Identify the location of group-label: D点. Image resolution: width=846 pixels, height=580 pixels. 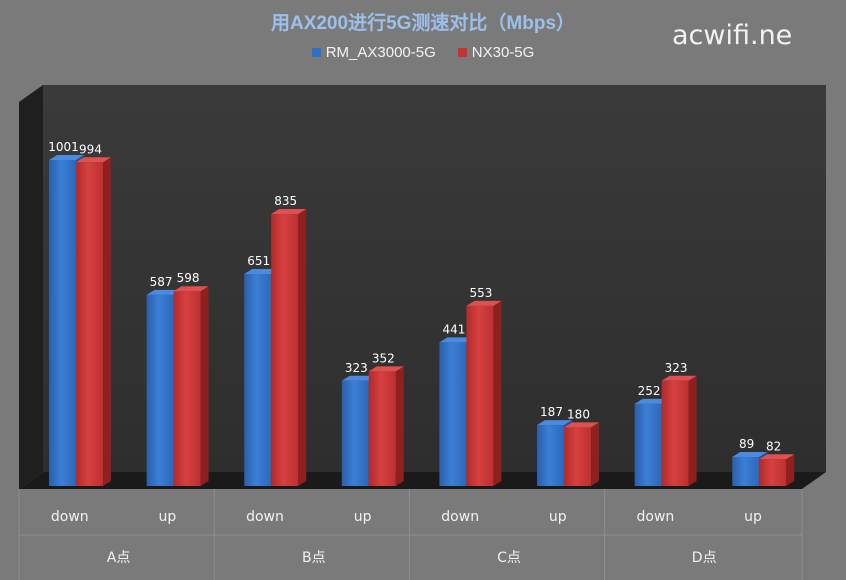
(704, 558).